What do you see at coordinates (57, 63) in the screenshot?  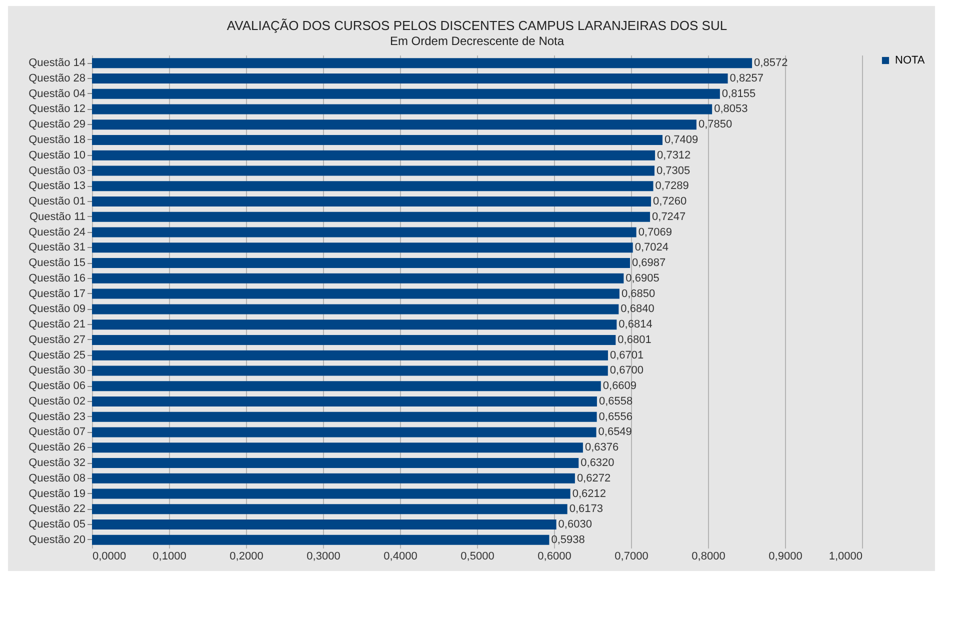 I see `y-tick-label: Questão 14` at bounding box center [57, 63].